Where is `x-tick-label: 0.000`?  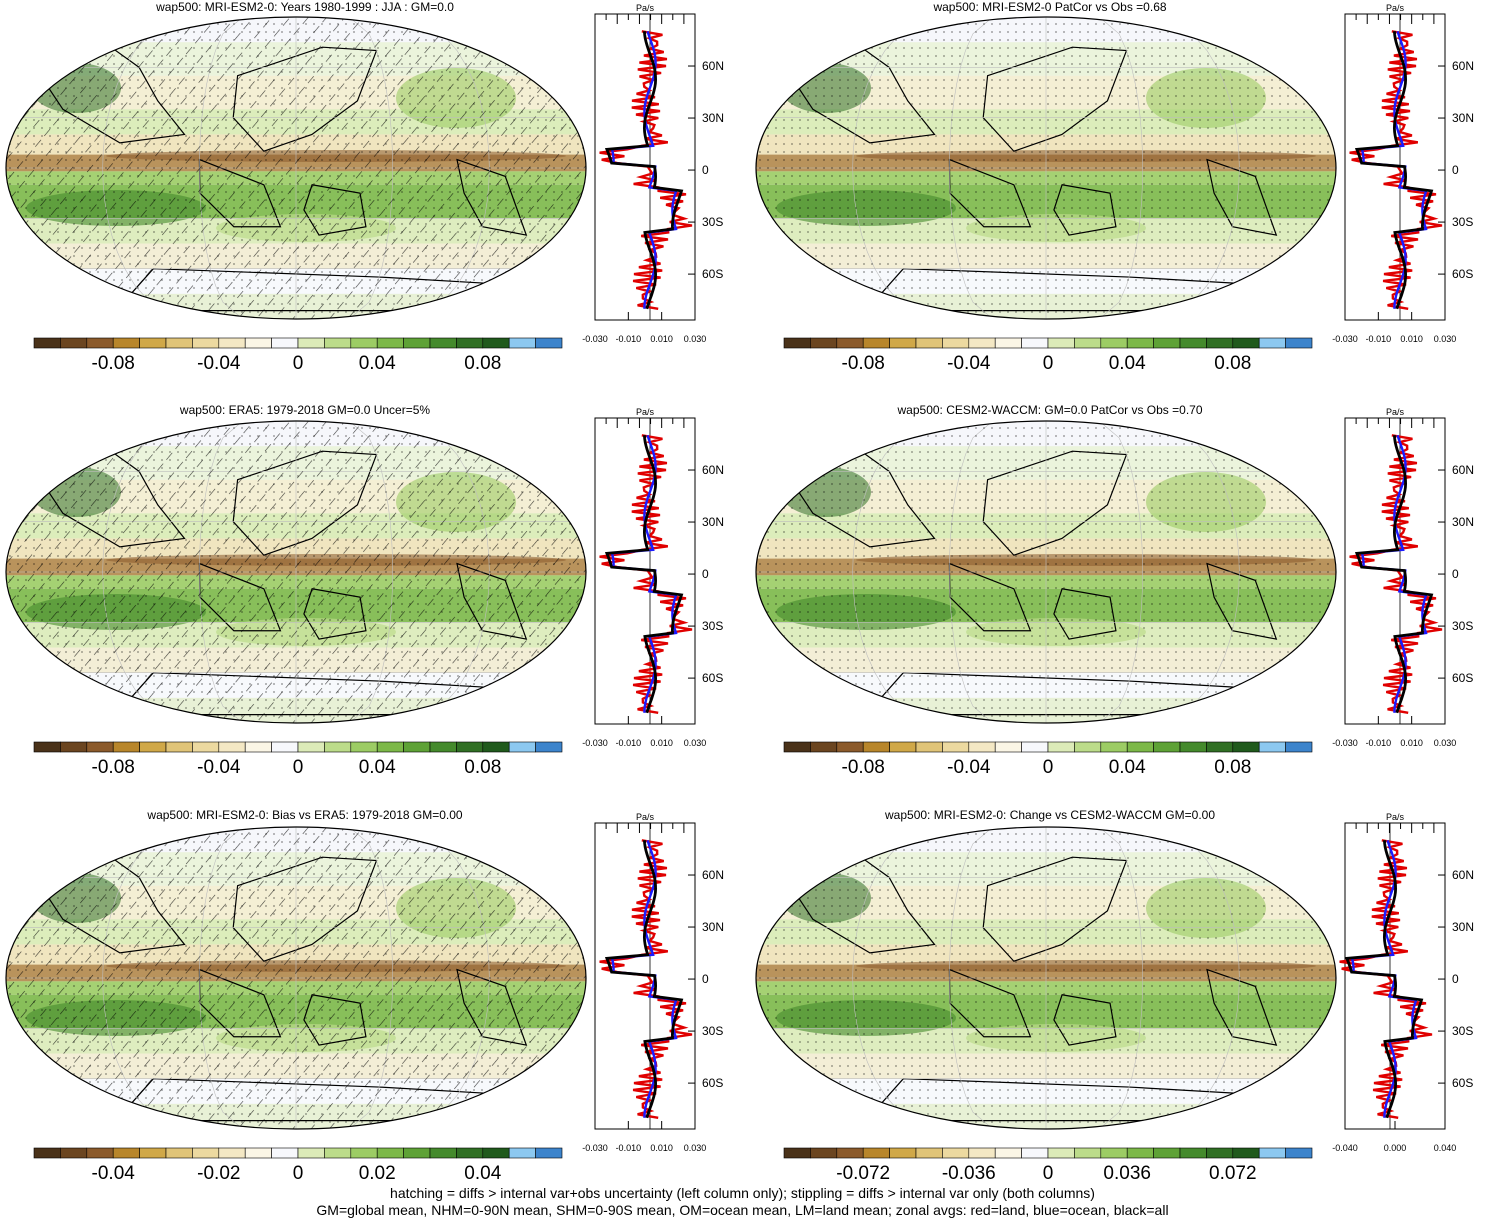 x-tick-label: 0.000 is located at coordinates (1395, 1148).